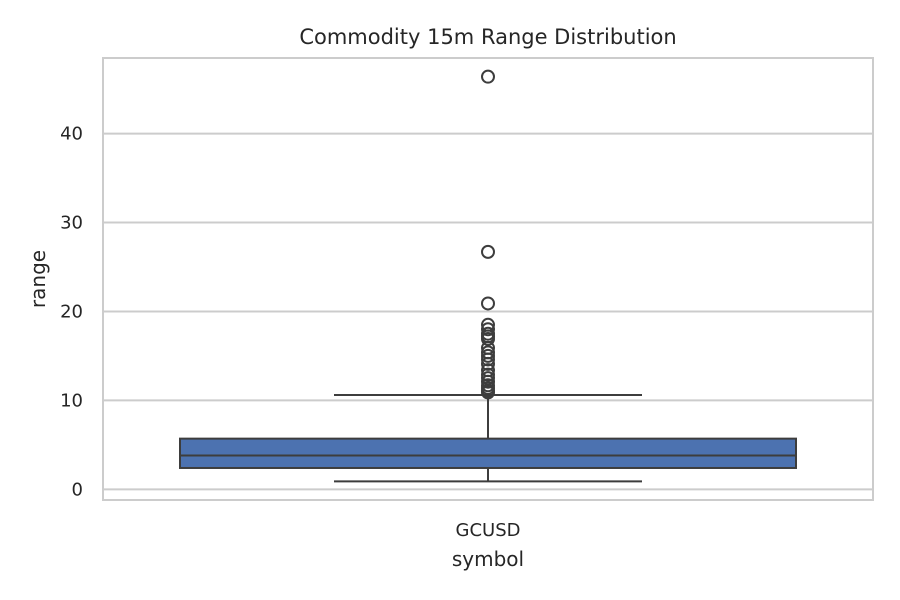  What do you see at coordinates (487, 37) in the screenshot?
I see `chart-title: Commodity 15m Range Distribution` at bounding box center [487, 37].